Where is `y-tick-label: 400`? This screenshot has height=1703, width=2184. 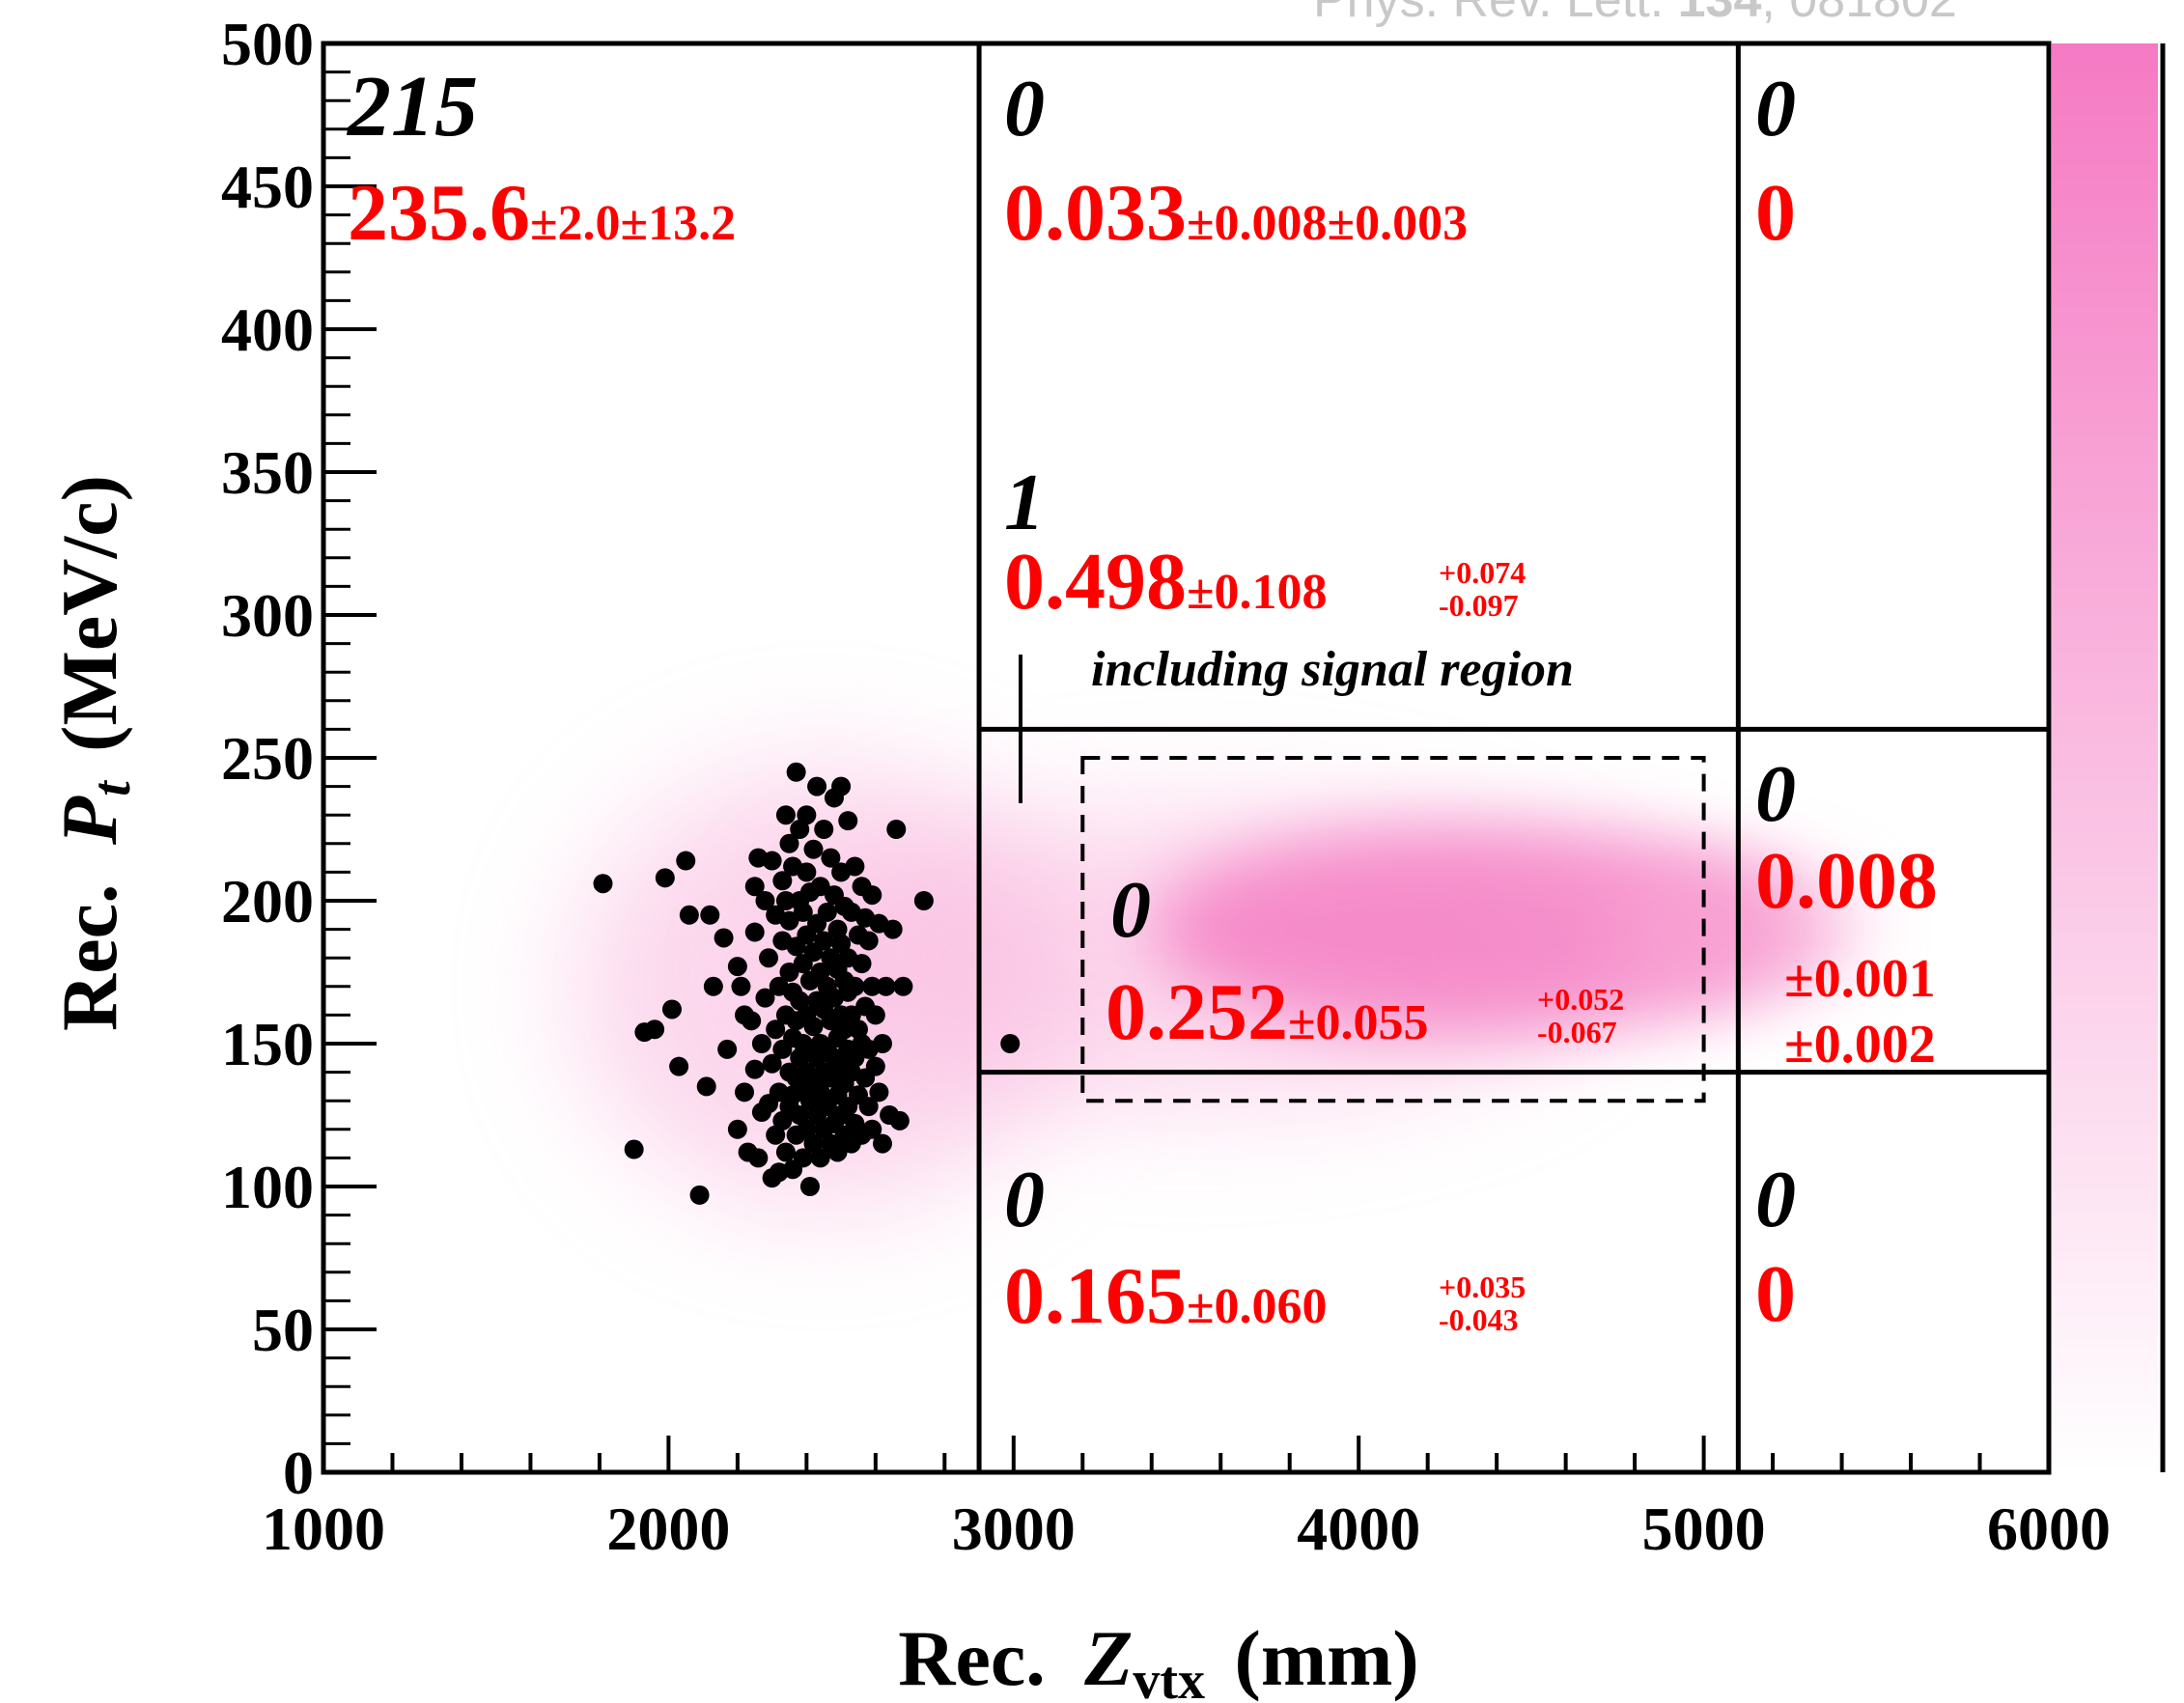
y-tick-label: 400 is located at coordinates (267, 329).